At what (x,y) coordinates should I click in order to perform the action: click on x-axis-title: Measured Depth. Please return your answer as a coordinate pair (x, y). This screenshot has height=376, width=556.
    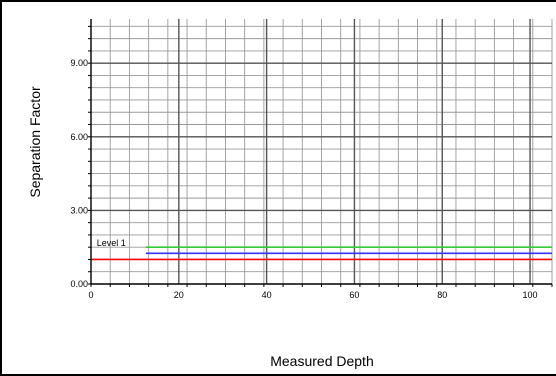
    Looking at the image, I should click on (322, 361).